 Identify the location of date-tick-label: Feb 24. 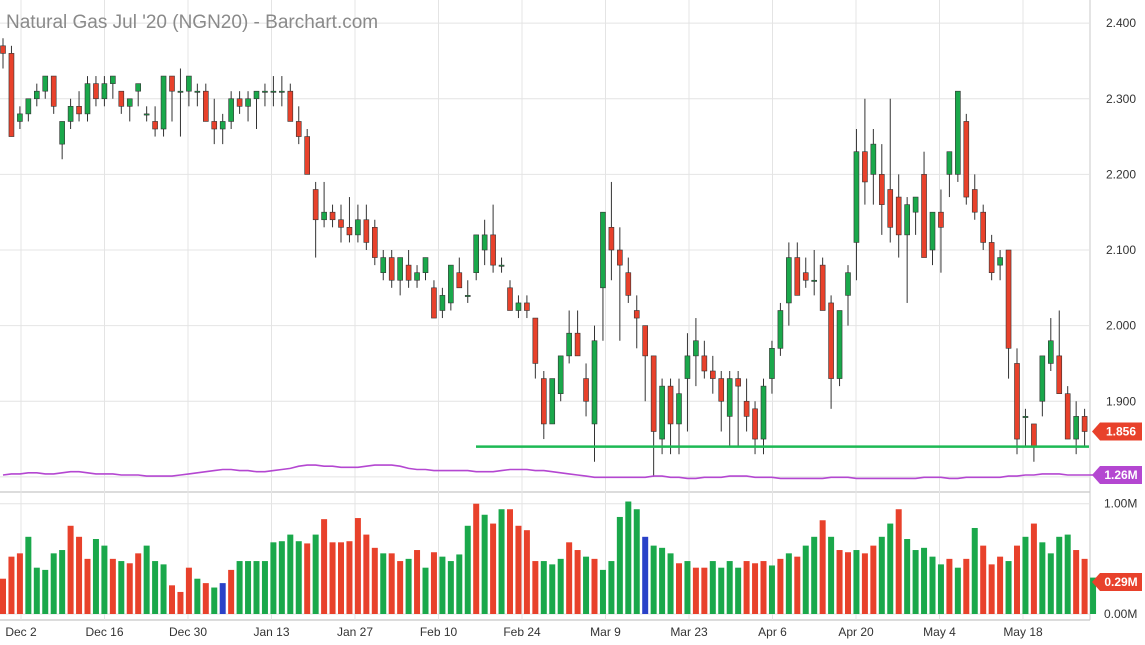
(522, 632).